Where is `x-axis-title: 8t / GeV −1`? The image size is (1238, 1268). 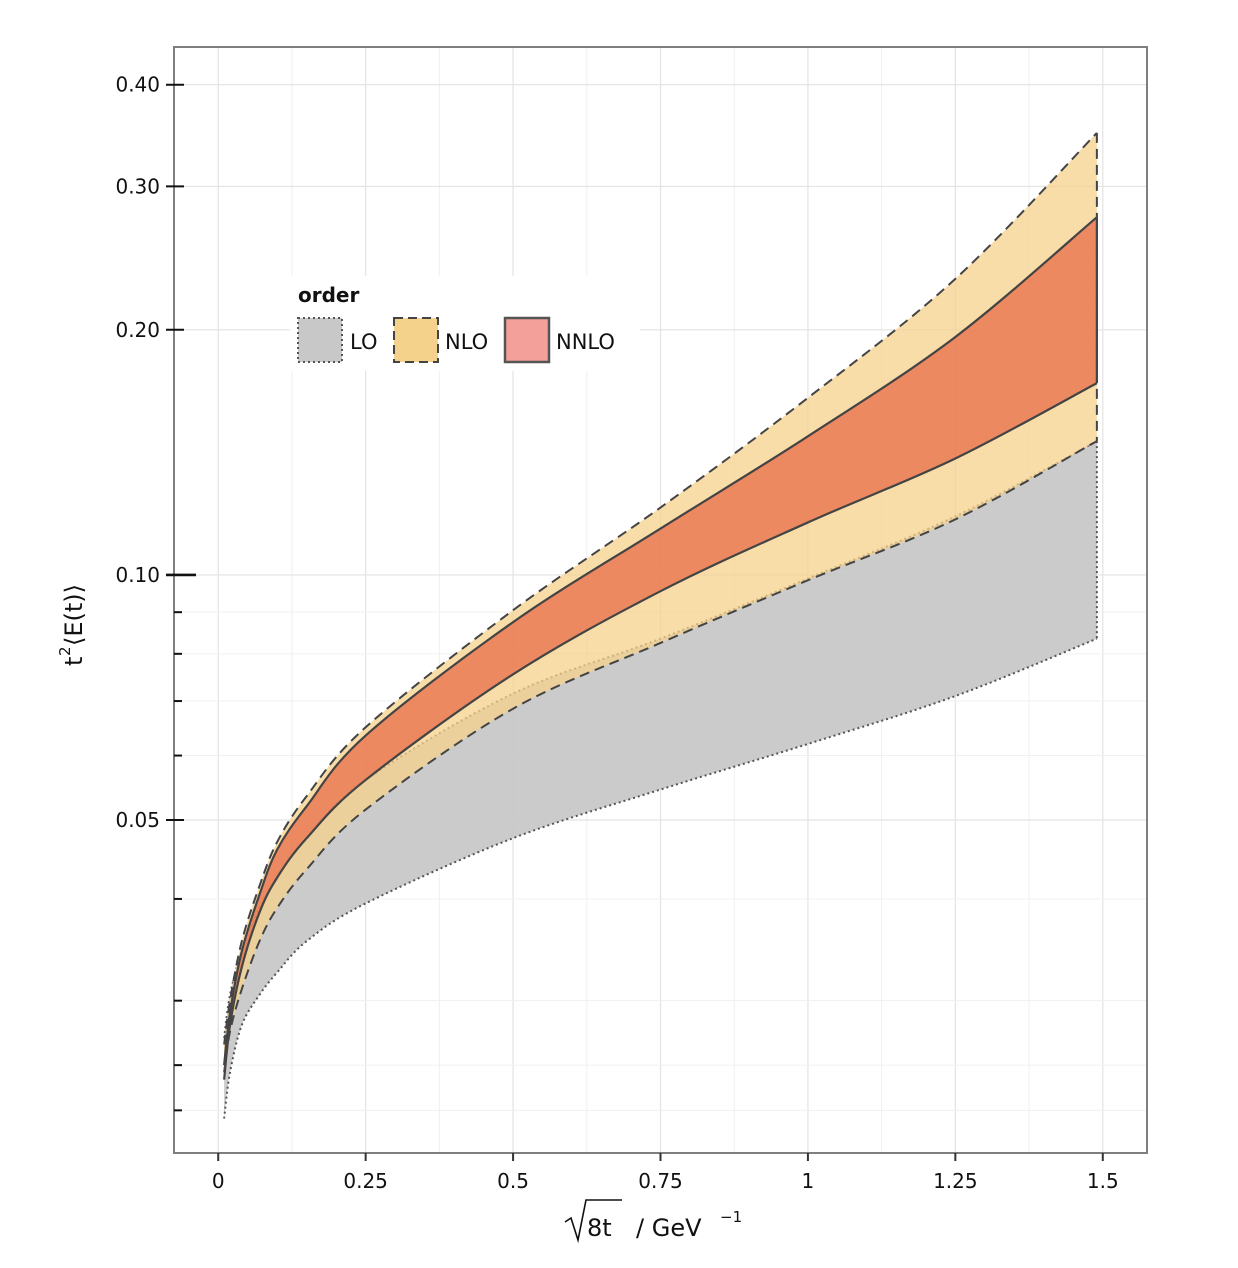 x-axis-title: 8t / GeV −1 is located at coordinates (653, 1221).